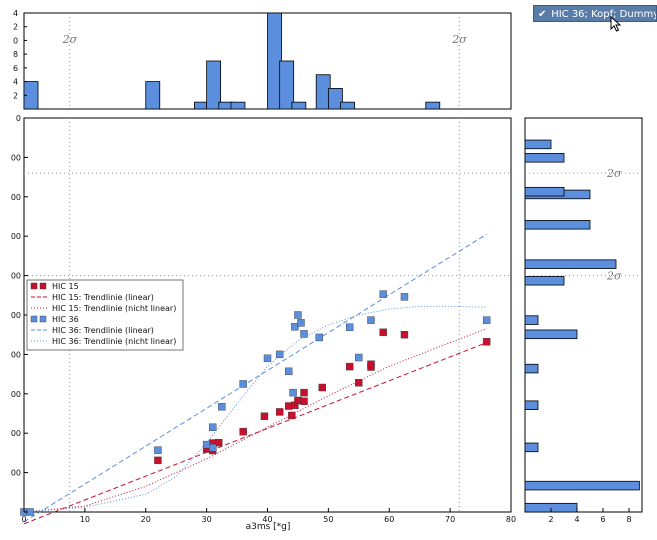  I want to click on top-y-tick-label-1: 4, so click(15, 82).